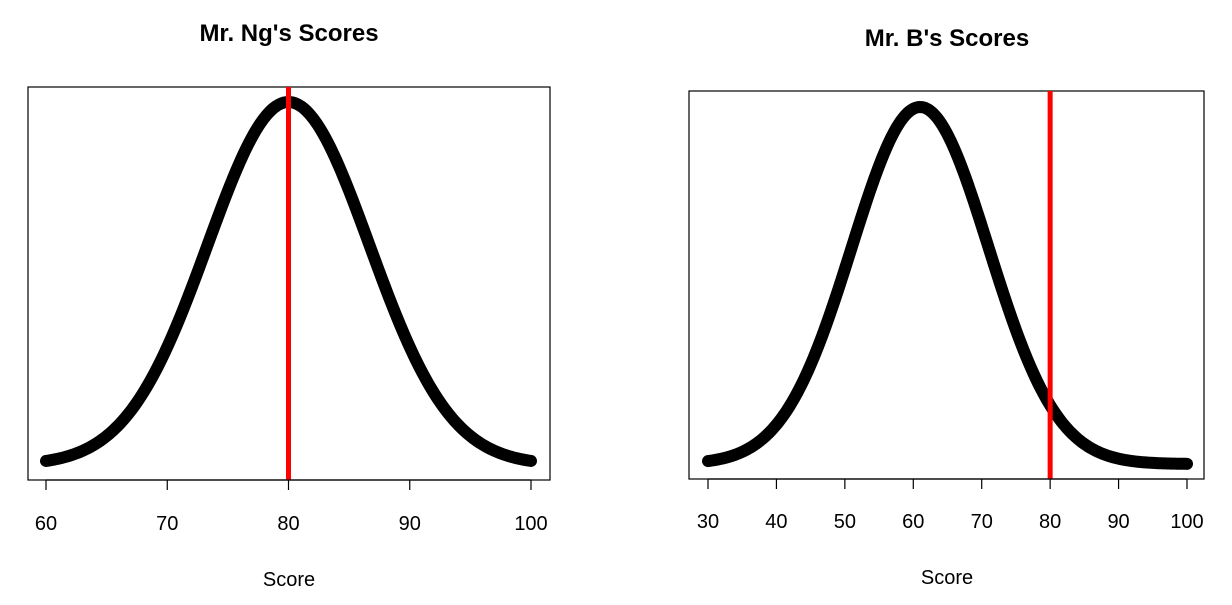 The image size is (1232, 605). What do you see at coordinates (708, 522) in the screenshot?
I see `x-tick-label: 30` at bounding box center [708, 522].